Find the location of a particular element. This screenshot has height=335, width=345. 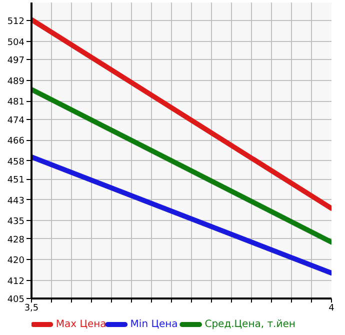

y-tick-label: 435 is located at coordinates (16, 222).